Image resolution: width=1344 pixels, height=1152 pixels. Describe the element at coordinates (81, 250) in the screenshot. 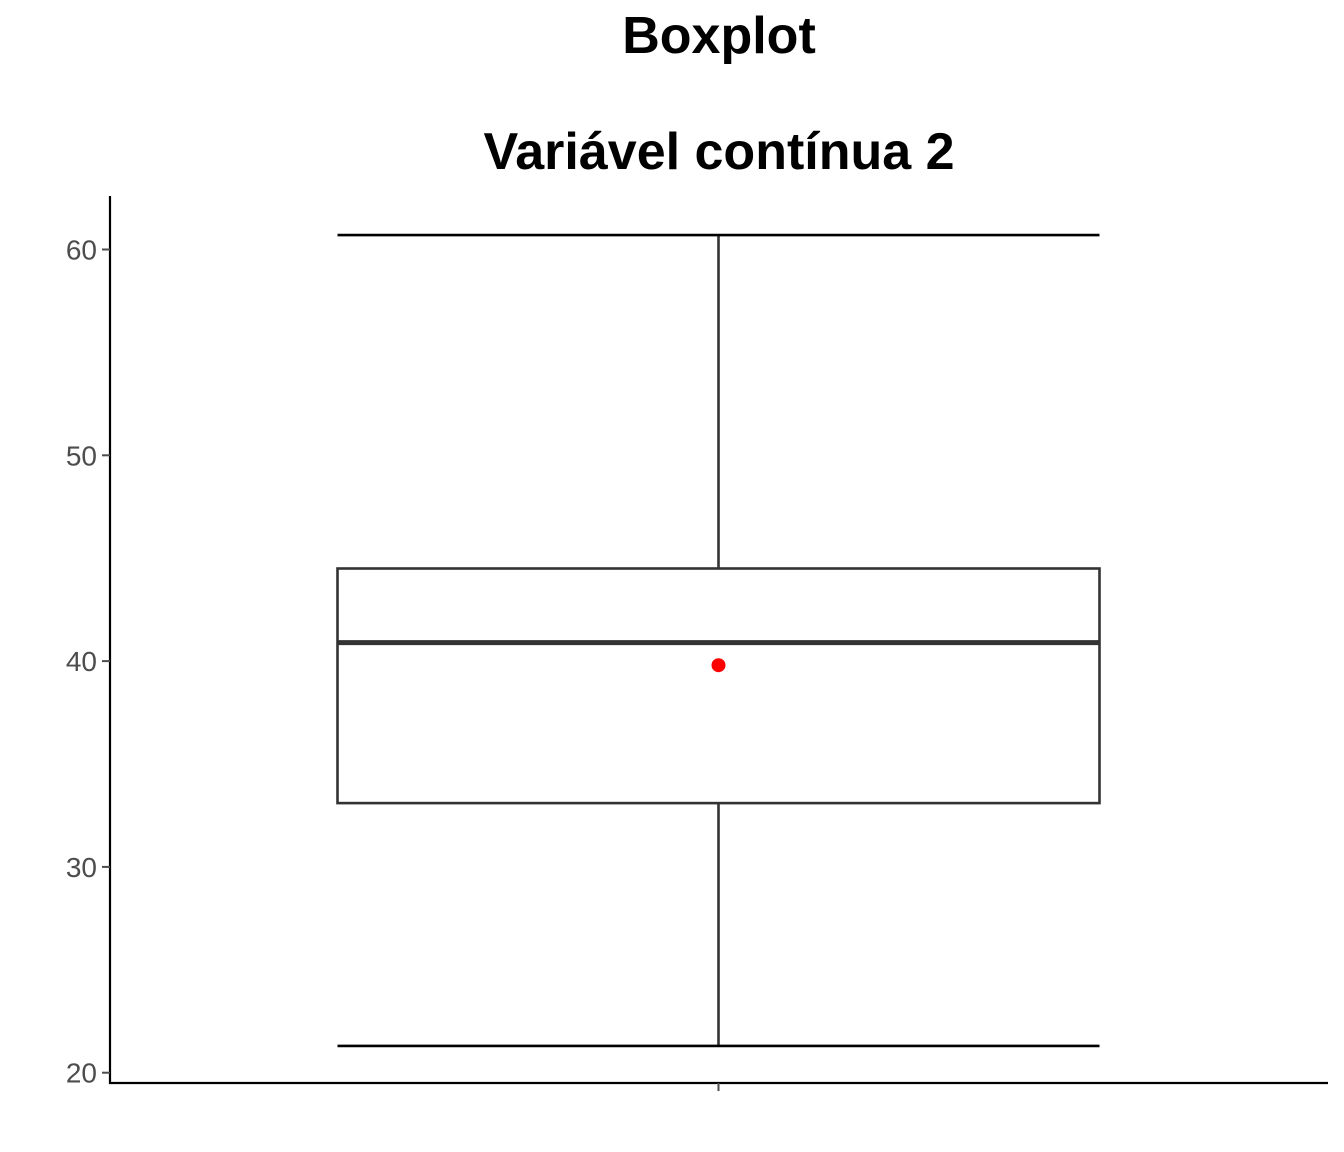

I see `y-tick-label: 60` at that location.